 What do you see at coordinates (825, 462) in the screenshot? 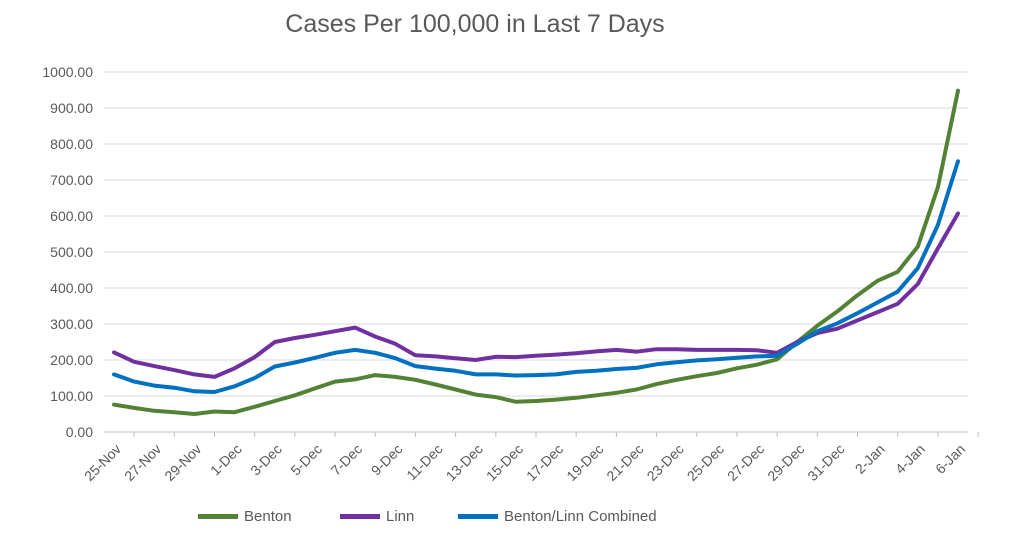
I see `x-tick-label: 31-Dec` at bounding box center [825, 462].